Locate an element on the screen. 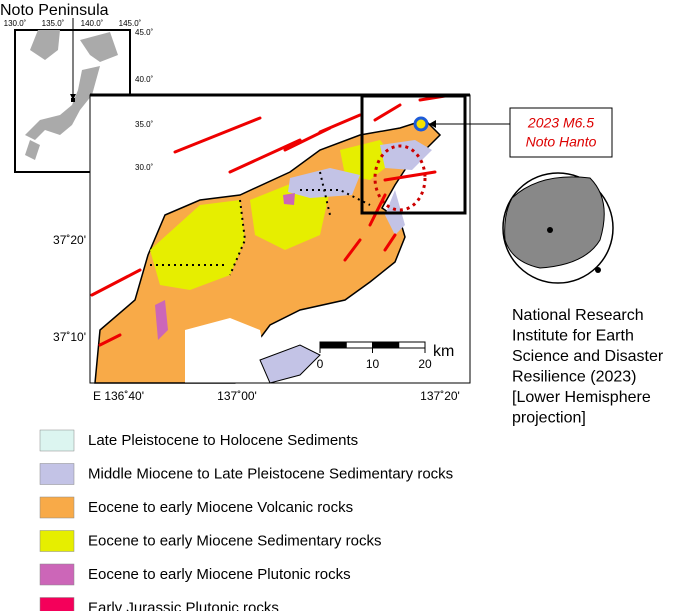 Image resolution: width=685 pixels, height=611 pixels. source-line: Institute for Earth is located at coordinates (573, 336).